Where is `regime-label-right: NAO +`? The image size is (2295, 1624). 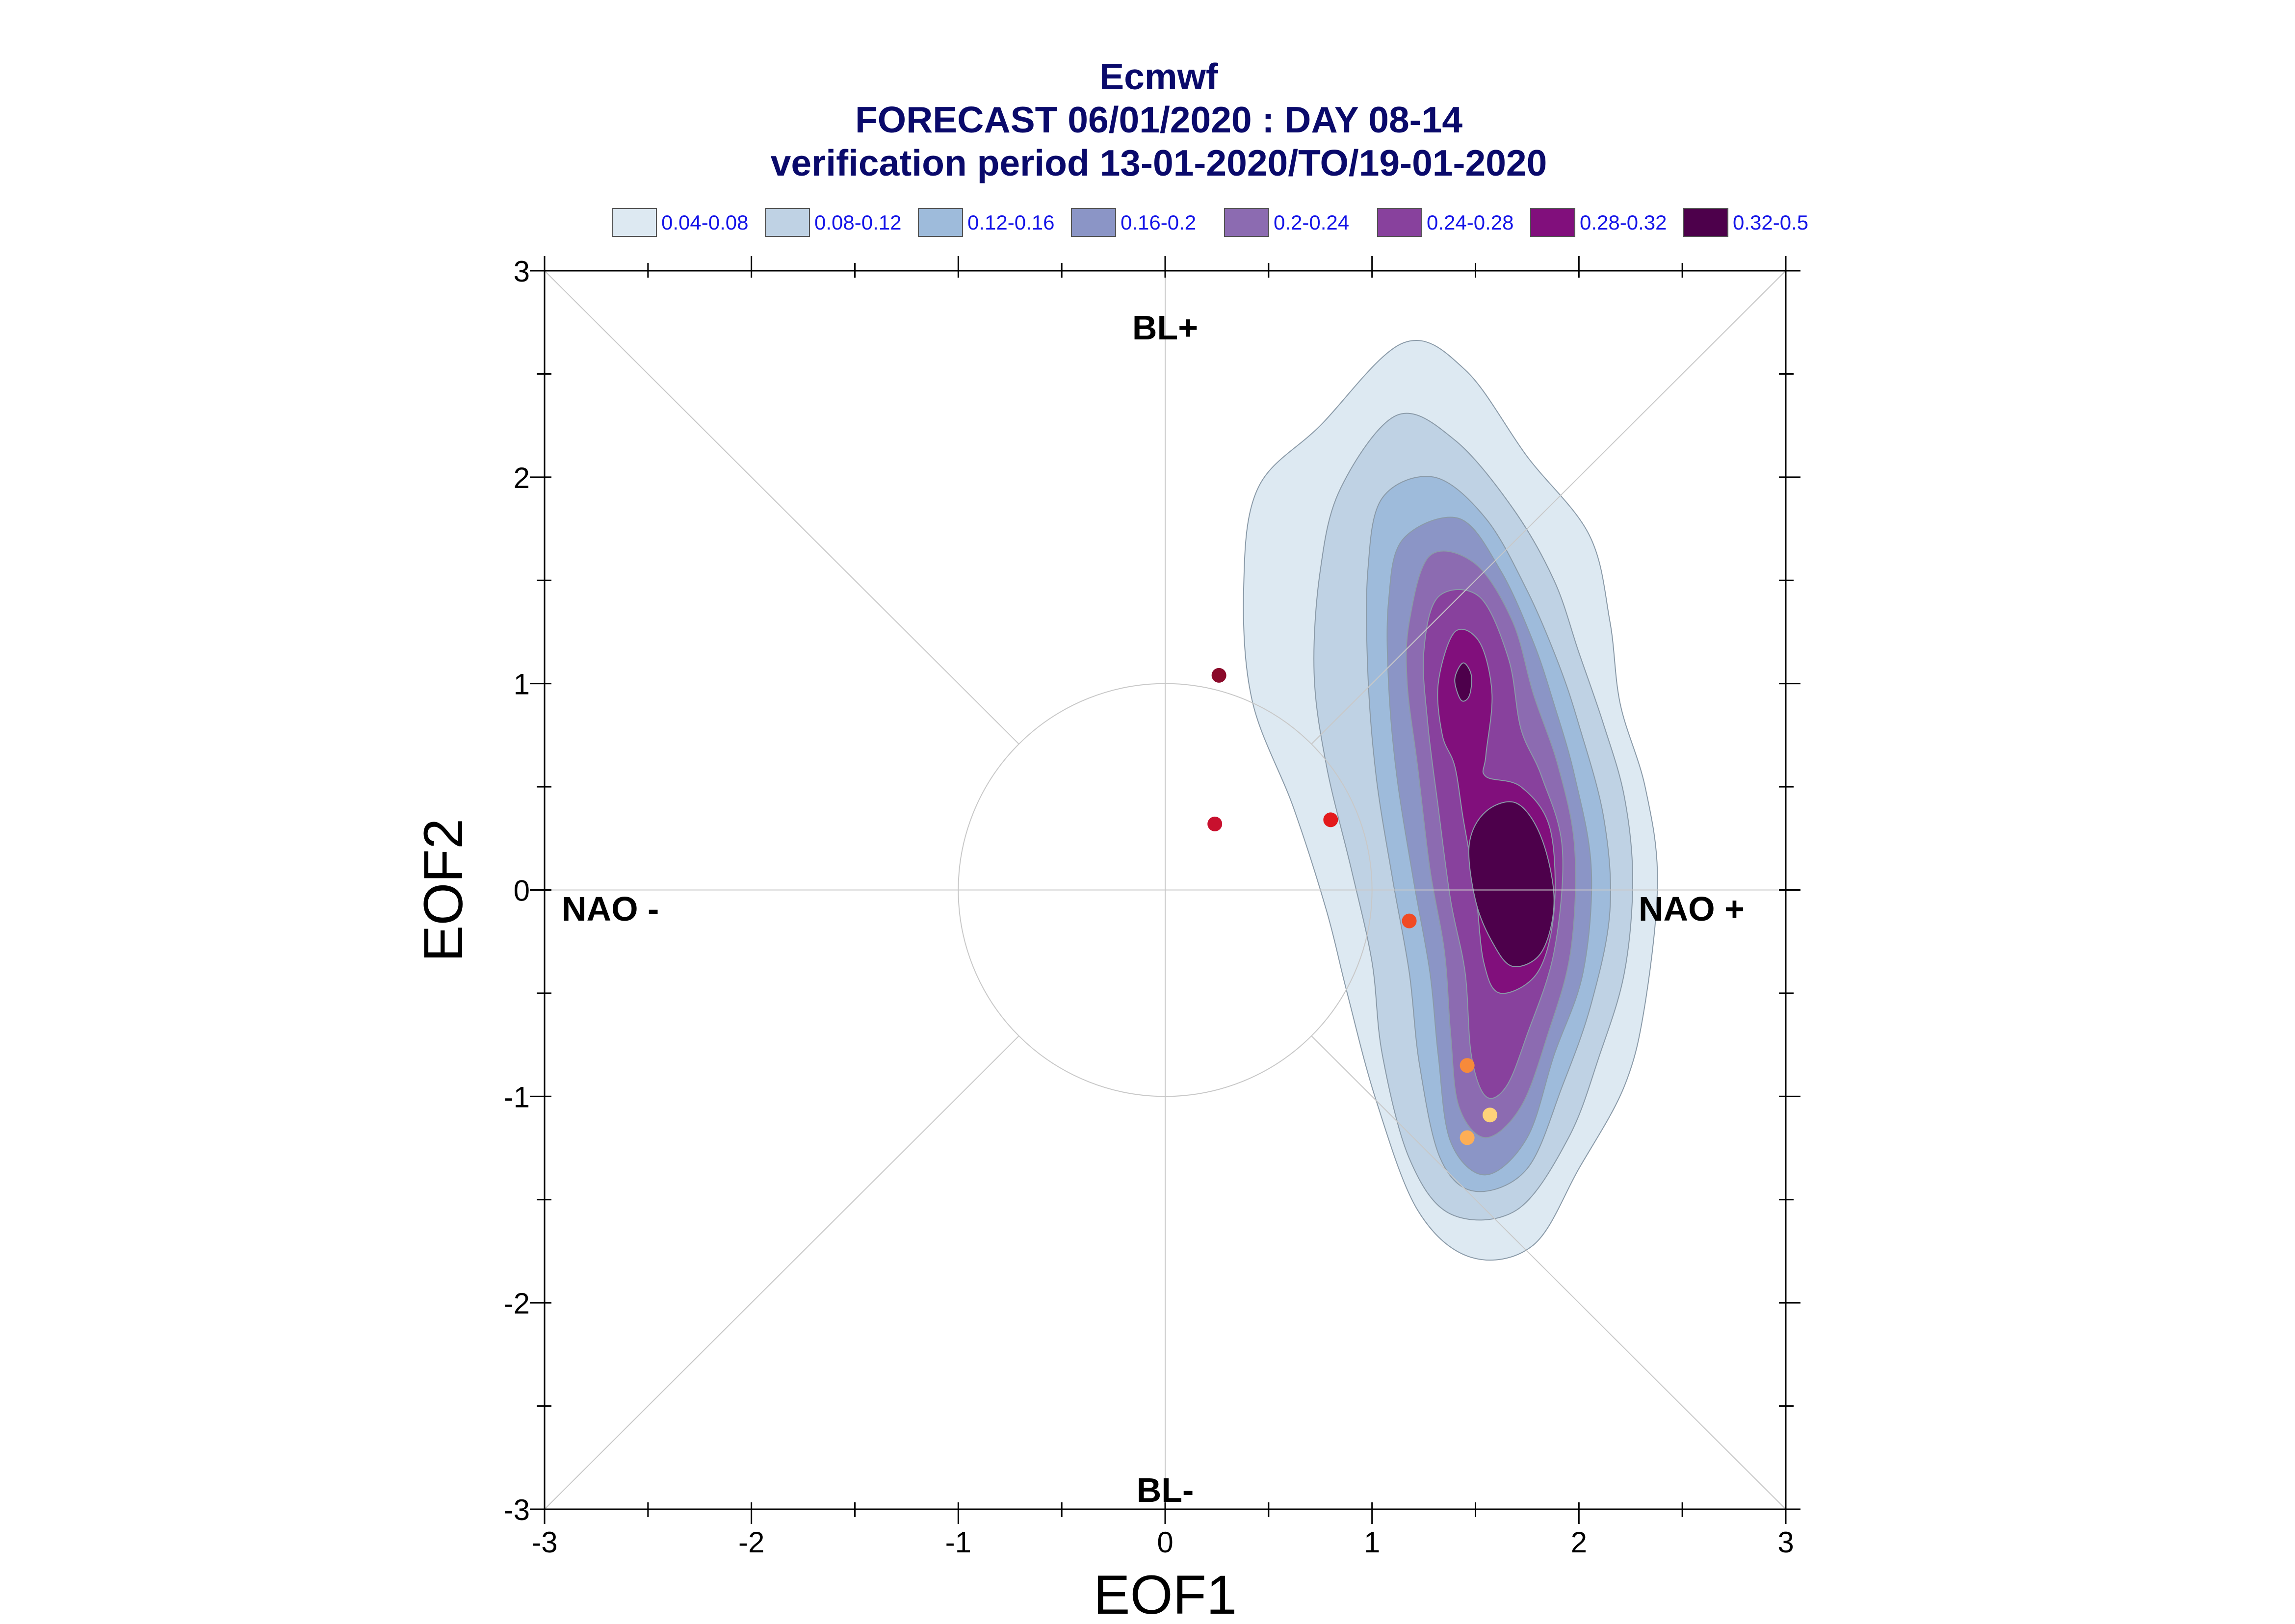 regime-label-right: NAO + is located at coordinates (1692, 909).